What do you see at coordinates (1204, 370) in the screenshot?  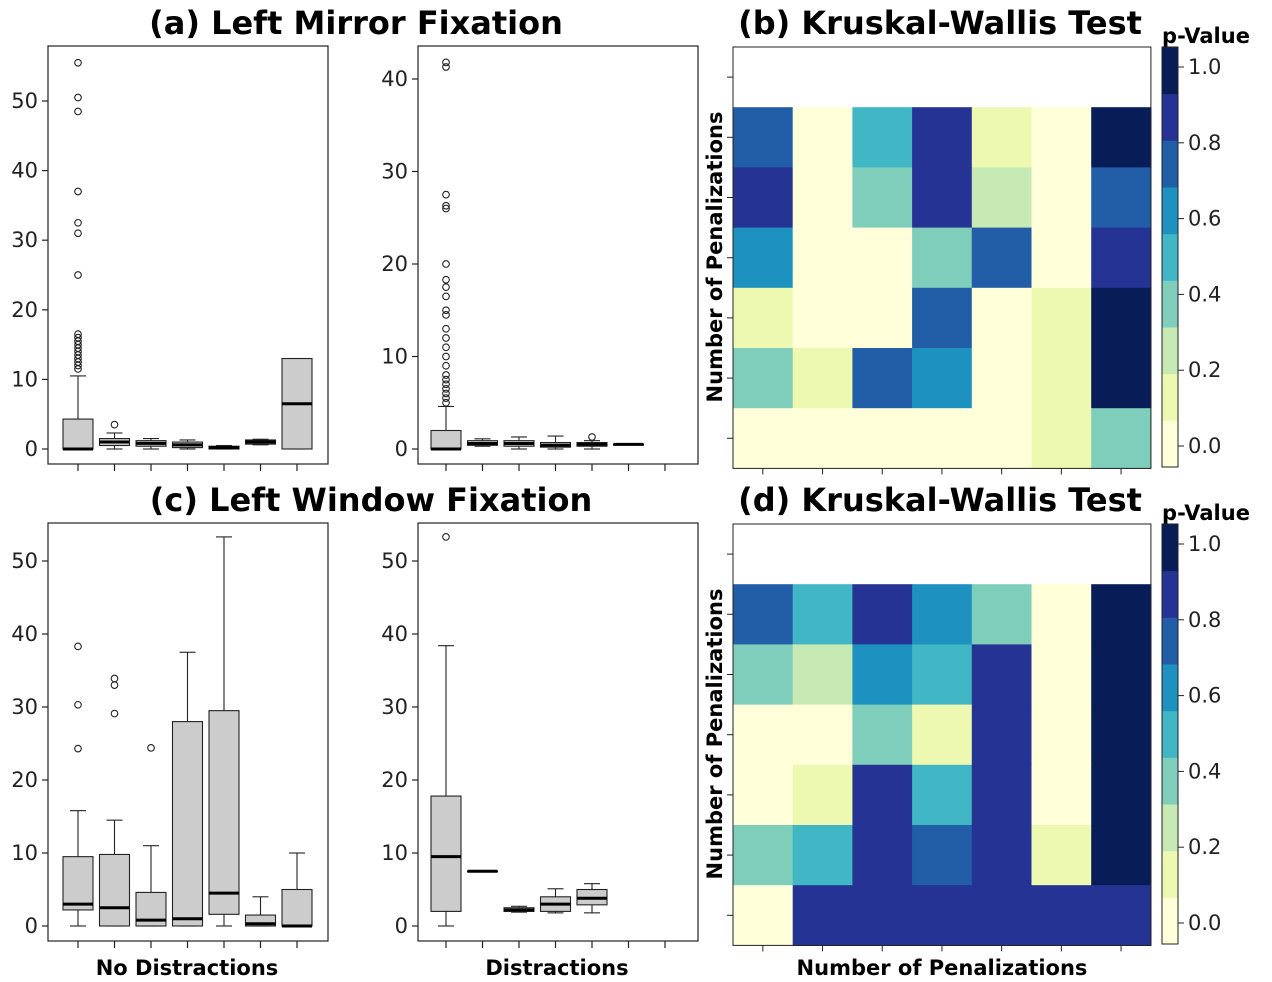 I see `colorbar-tick-label: 0.2` at bounding box center [1204, 370].